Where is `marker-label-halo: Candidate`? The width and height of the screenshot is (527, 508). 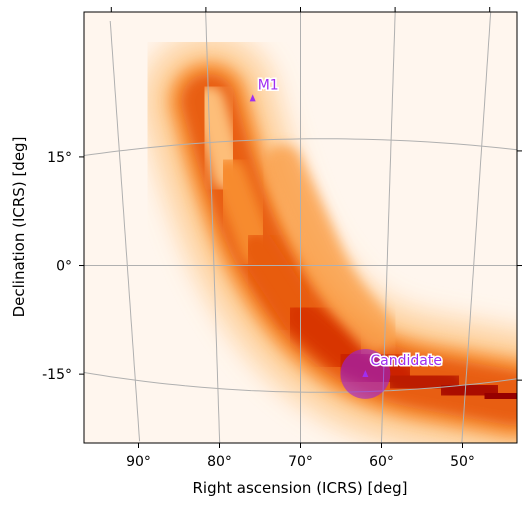
marker-label-halo: Candidate is located at coordinates (406, 361).